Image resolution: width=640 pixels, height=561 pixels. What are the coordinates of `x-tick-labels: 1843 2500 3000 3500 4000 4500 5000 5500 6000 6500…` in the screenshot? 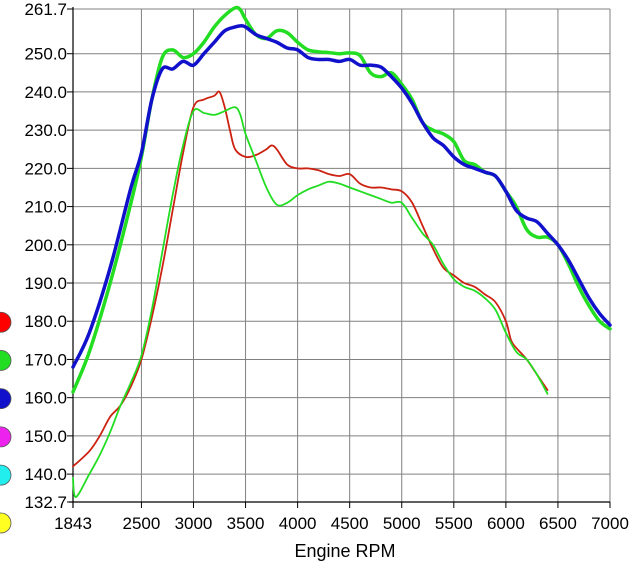 It's located at (341, 523).